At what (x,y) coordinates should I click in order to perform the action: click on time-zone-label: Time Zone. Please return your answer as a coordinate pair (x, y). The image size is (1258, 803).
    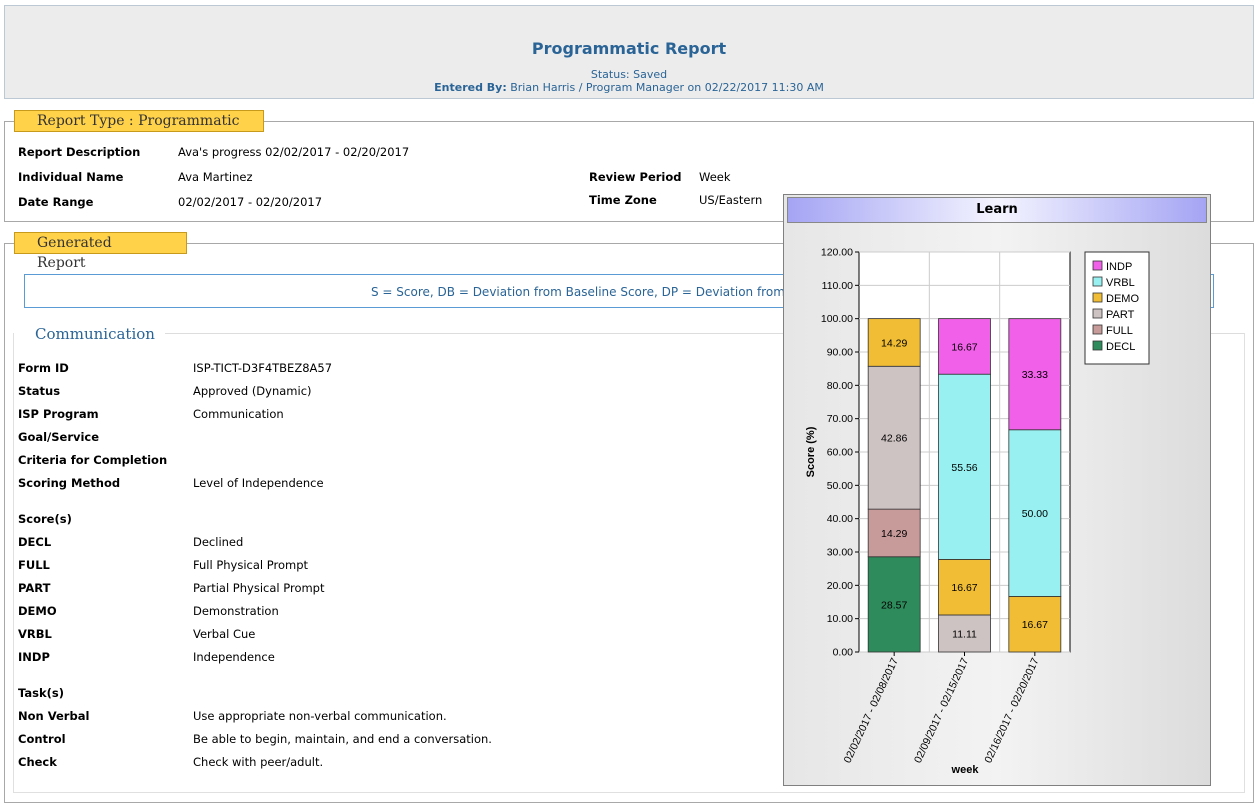
    Looking at the image, I should click on (623, 200).